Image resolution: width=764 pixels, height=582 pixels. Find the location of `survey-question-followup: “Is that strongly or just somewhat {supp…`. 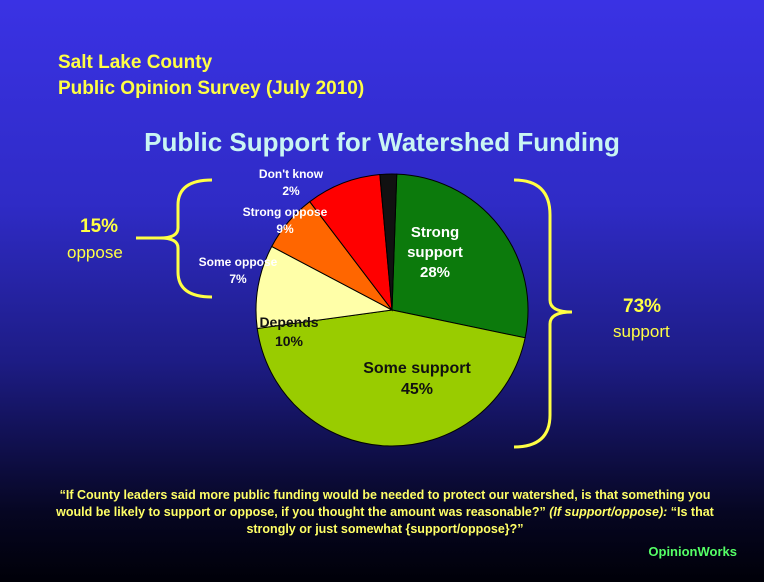

survey-question-followup: “Is that strongly or just somewhat {supp… is located at coordinates (480, 520).